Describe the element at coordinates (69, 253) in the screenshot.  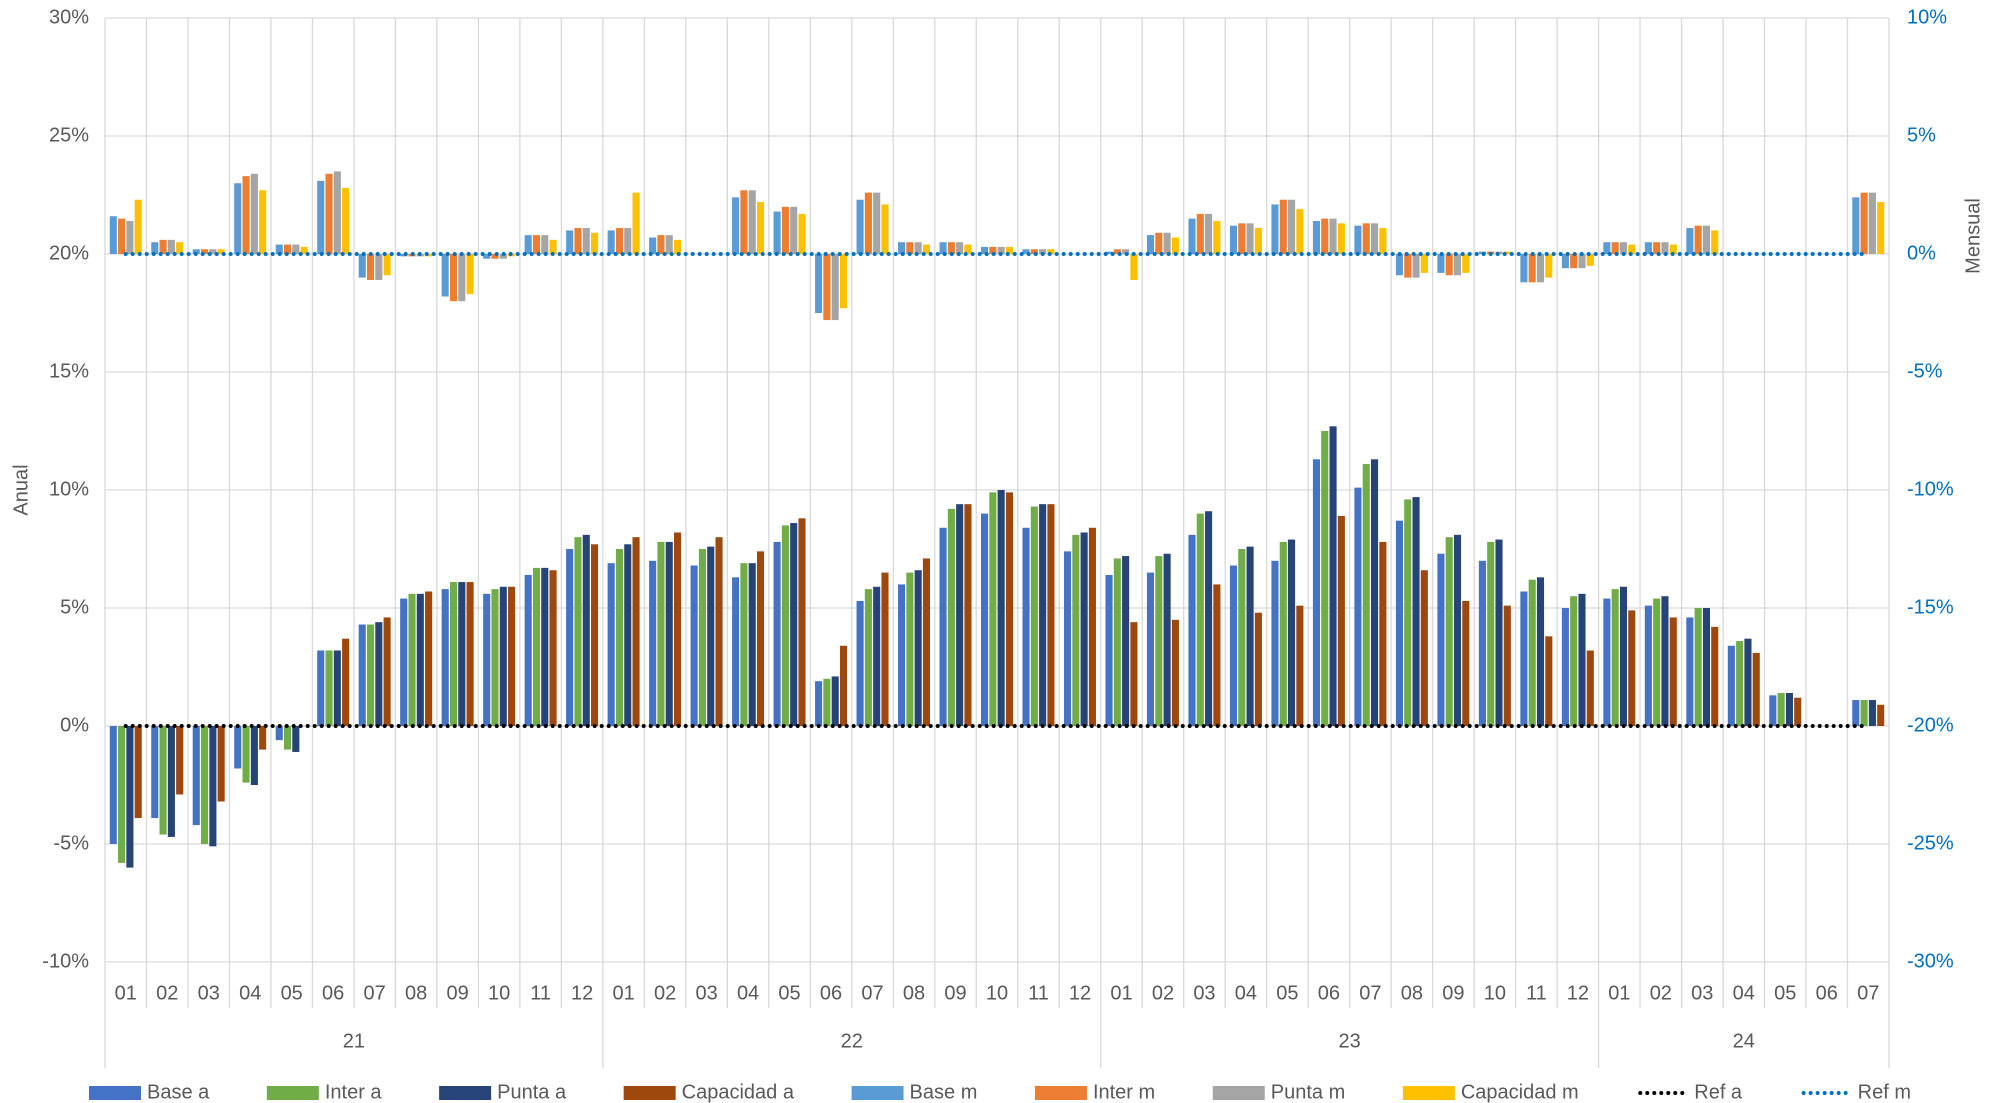
I see `y-tick-label: 20%` at that location.